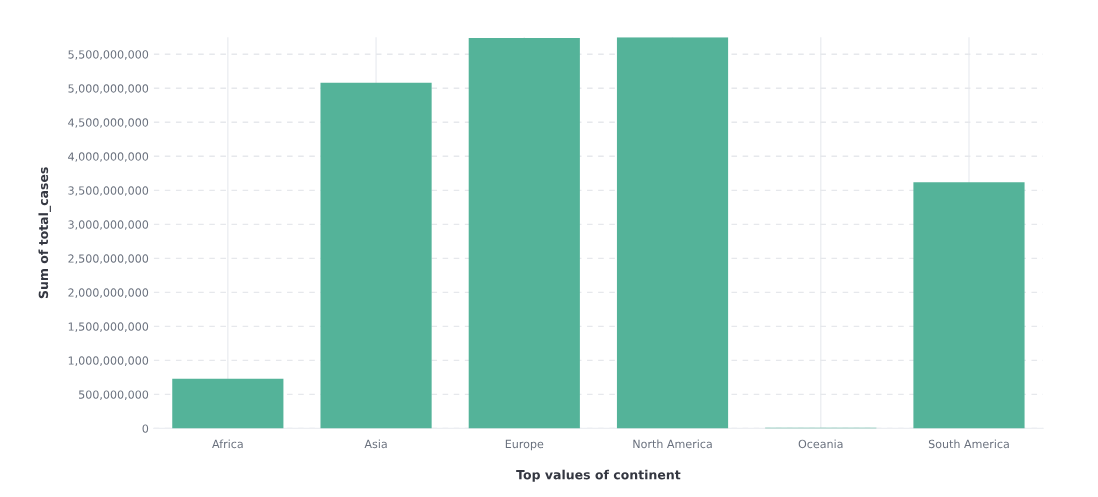 The image size is (1098, 497). I want to click on y-tick-label: 3,000,000,000, so click(108, 225).